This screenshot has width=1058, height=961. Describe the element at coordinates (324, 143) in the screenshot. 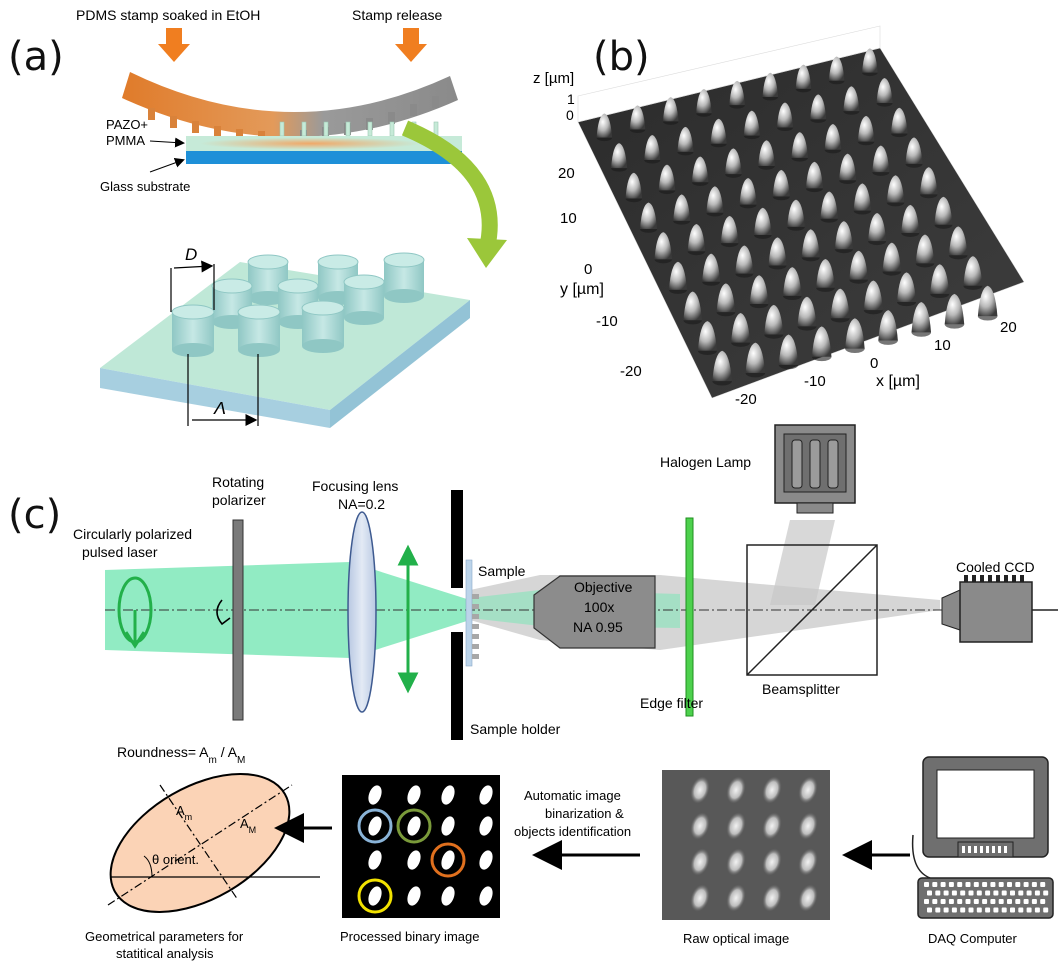

I see `pazo-film` at that location.